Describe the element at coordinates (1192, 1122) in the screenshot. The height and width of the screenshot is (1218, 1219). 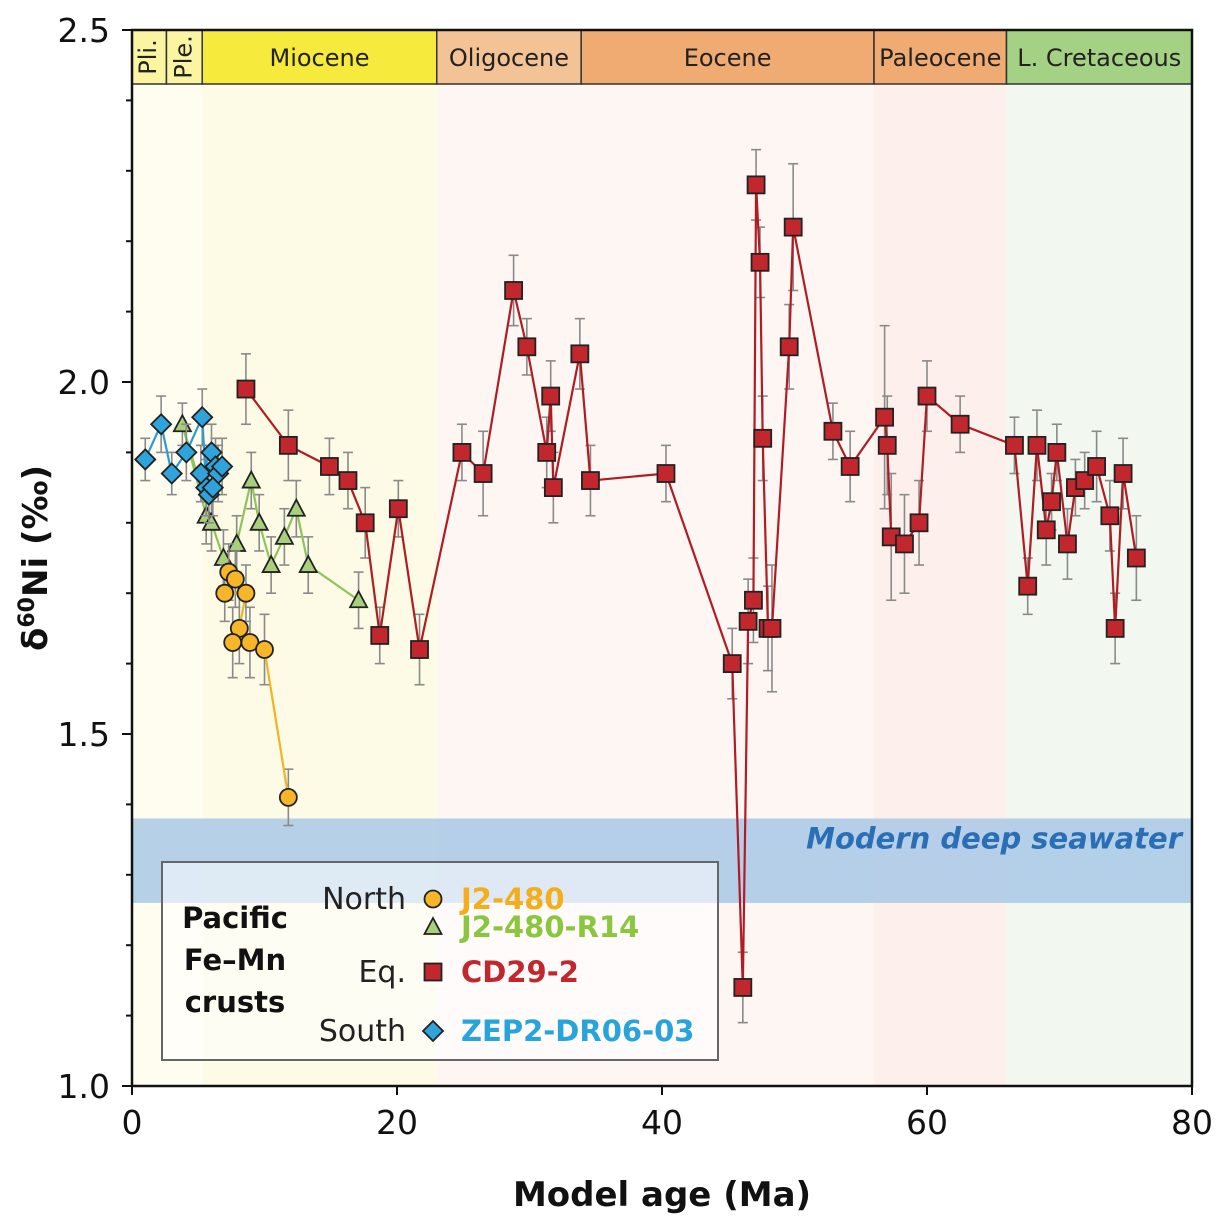
I see `x-tick-label: 80` at that location.